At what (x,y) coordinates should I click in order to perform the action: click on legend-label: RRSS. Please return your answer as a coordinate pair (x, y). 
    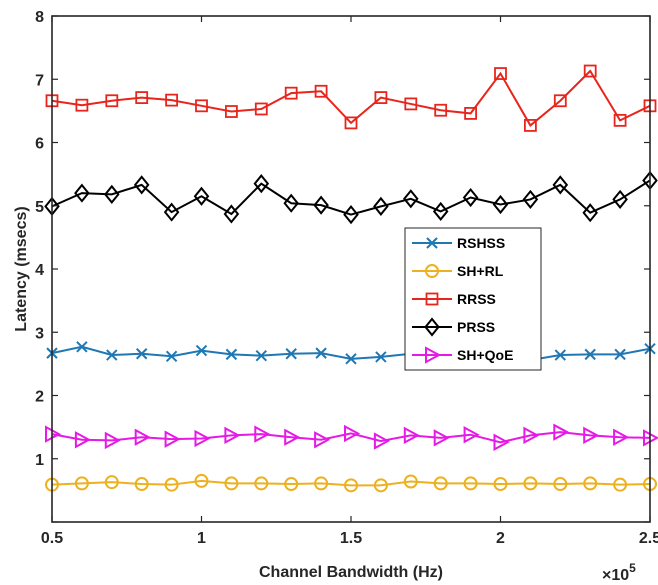
    Looking at the image, I should click on (476, 299).